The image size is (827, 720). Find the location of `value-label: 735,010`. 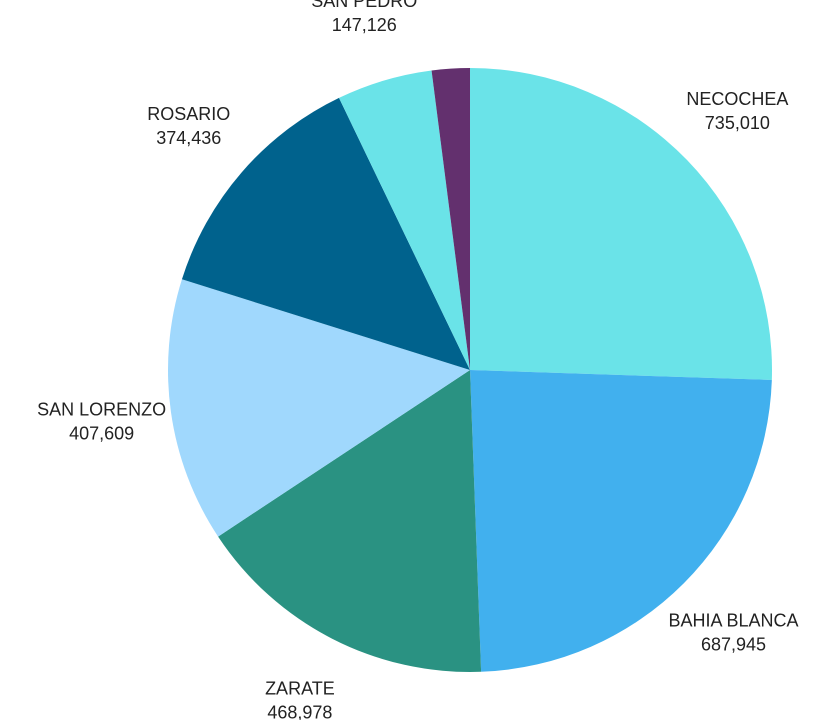

value-label: 735,010 is located at coordinates (737, 123).